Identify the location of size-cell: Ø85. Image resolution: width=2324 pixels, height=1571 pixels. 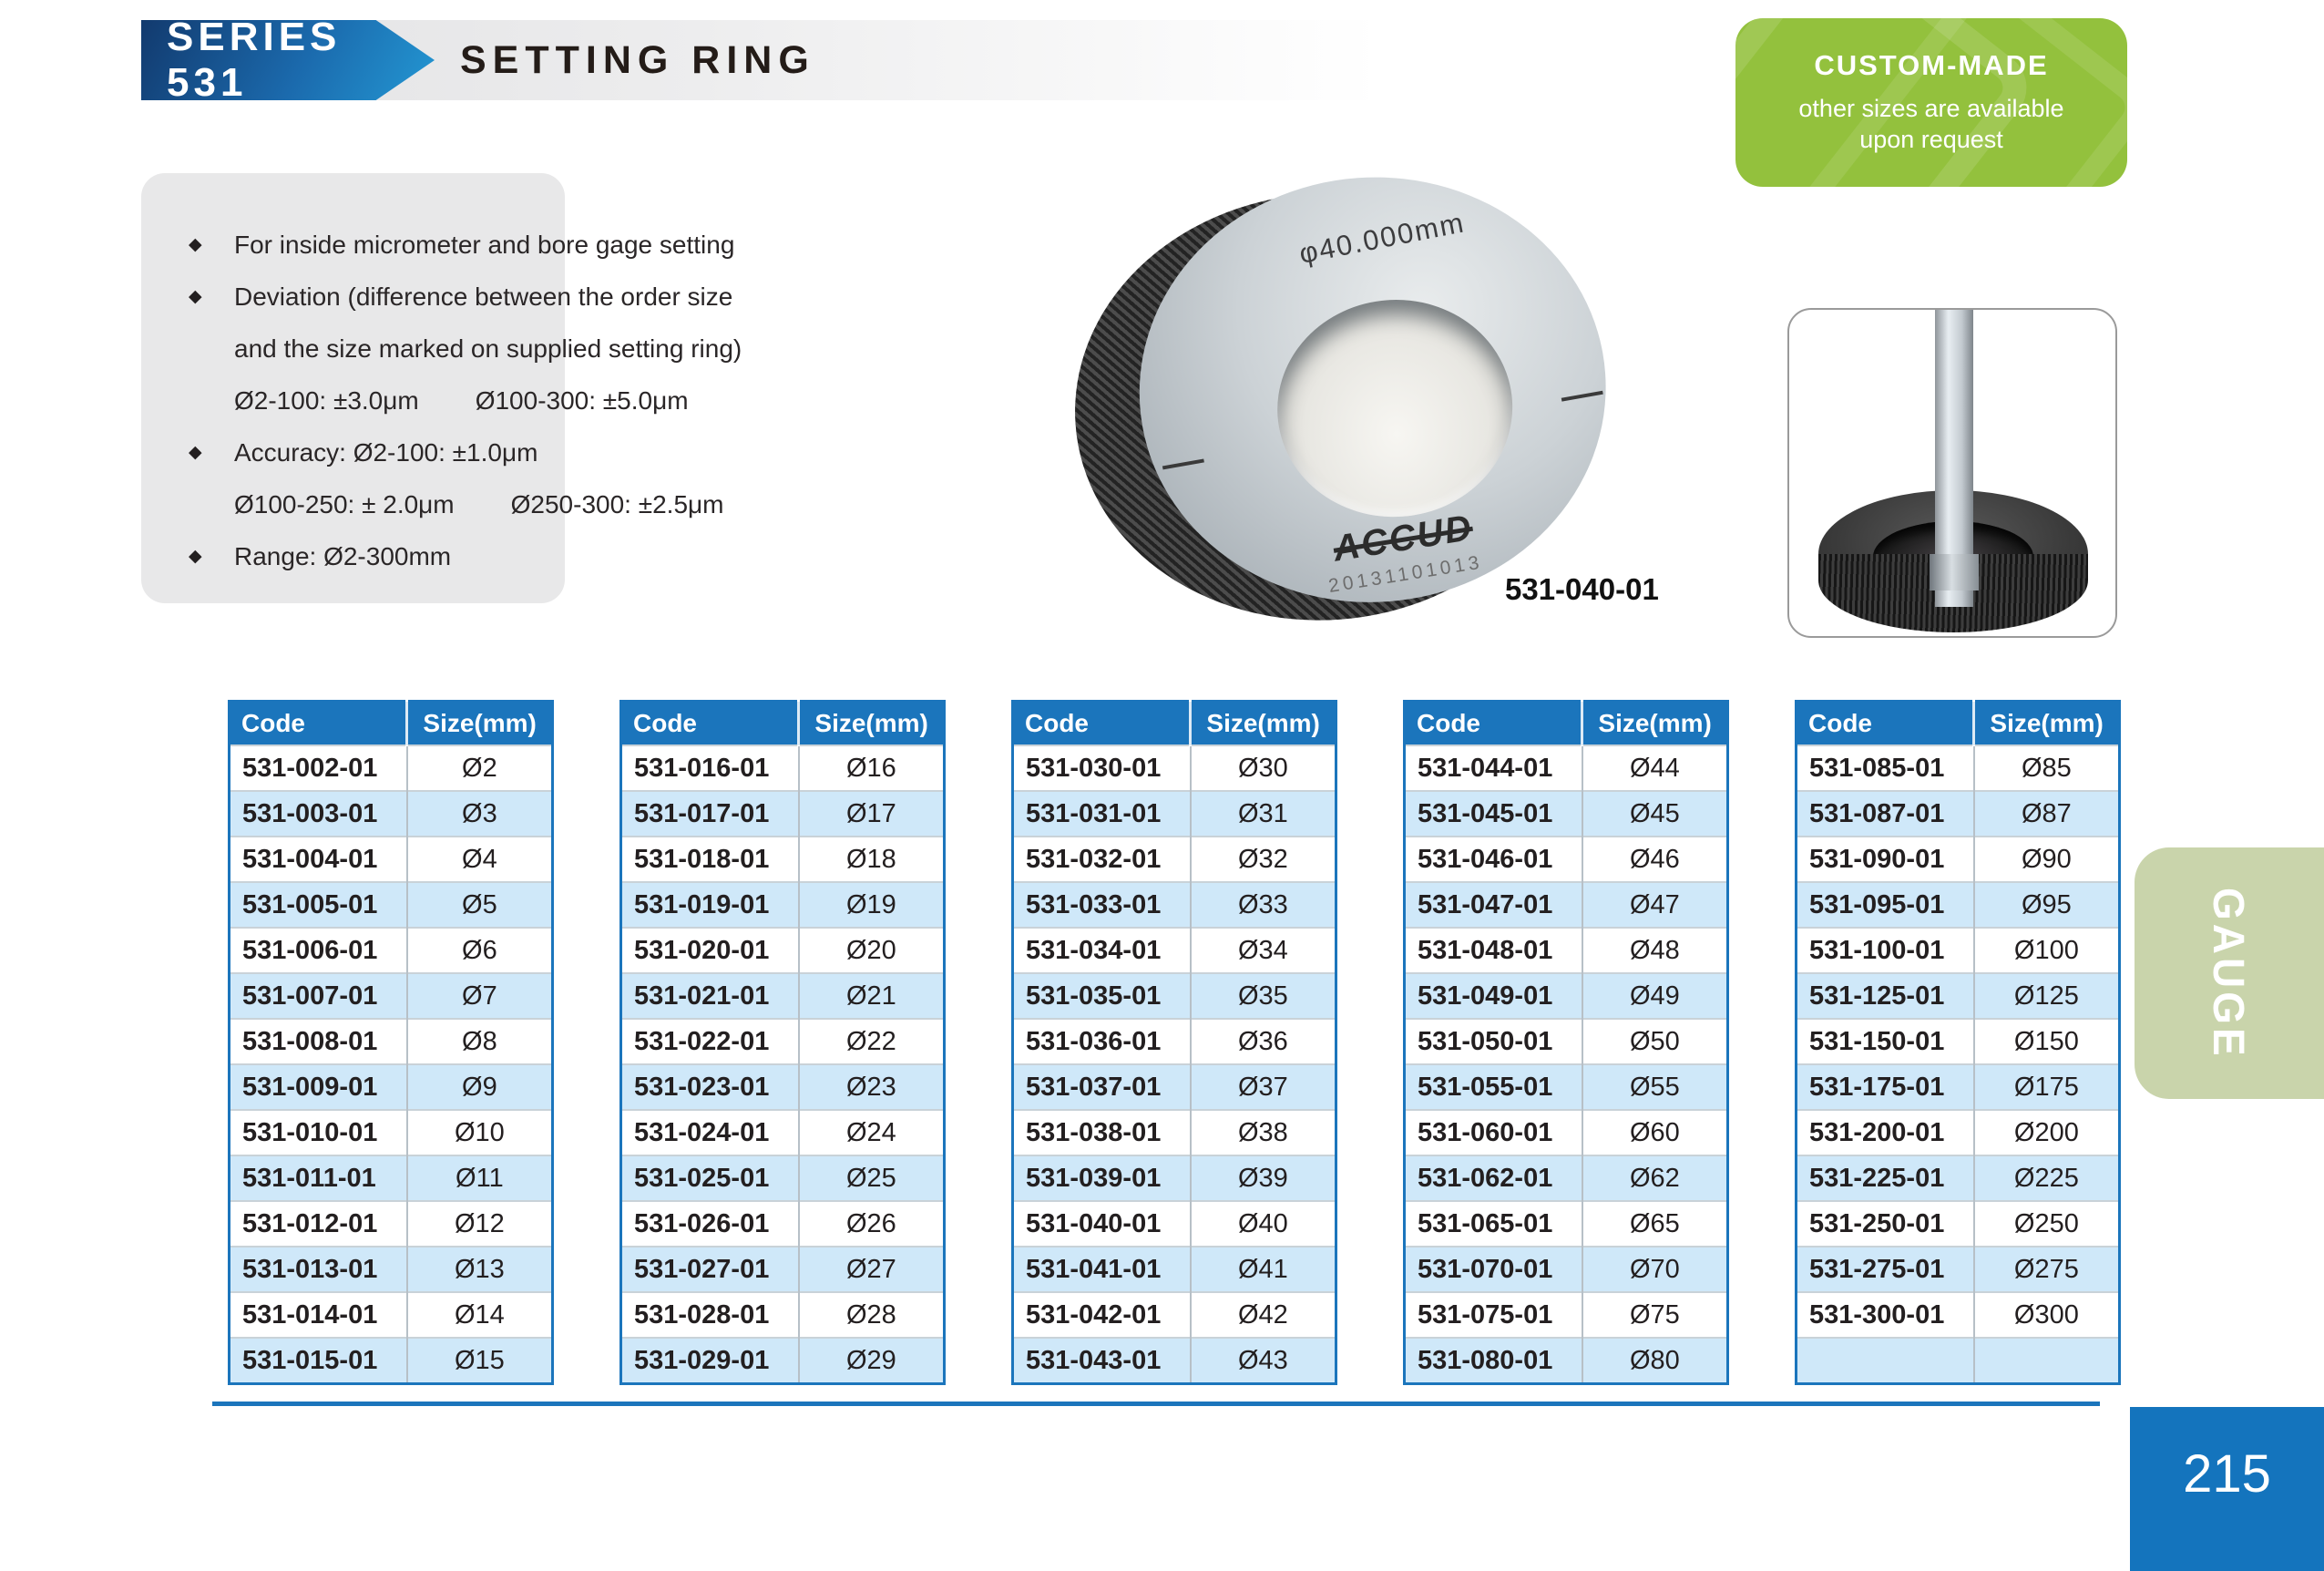
(2046, 767).